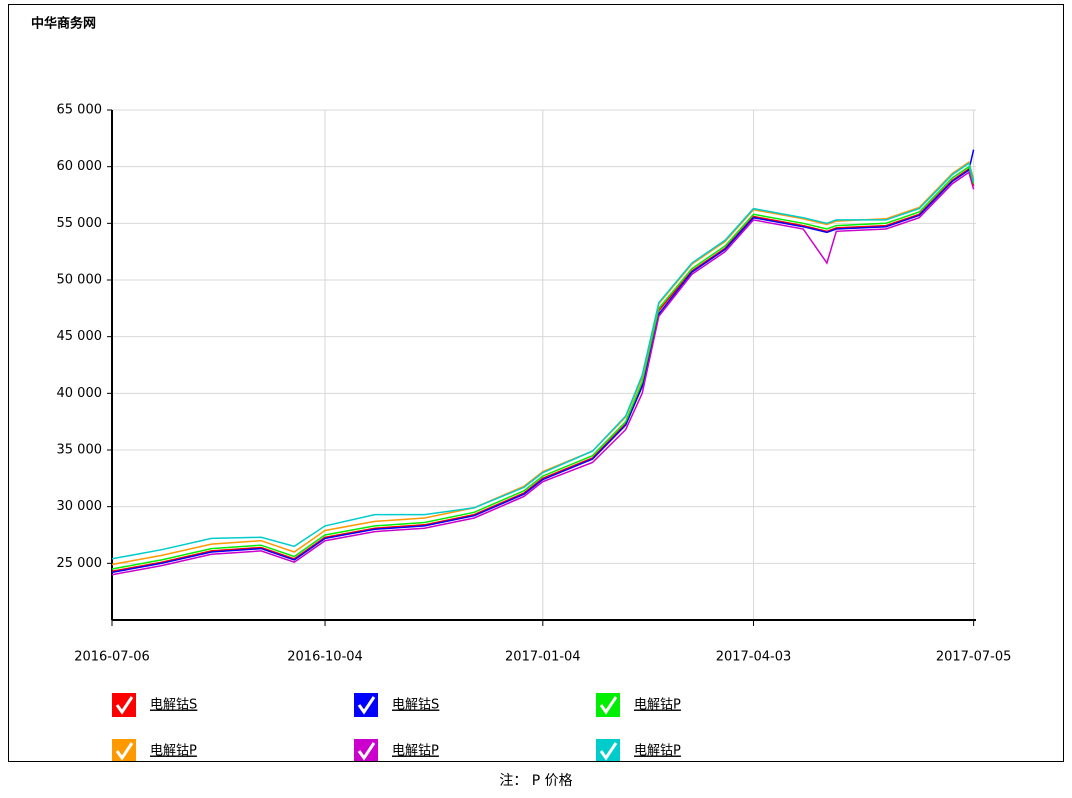 Image resolution: width=1072 pixels, height=798 pixels. What do you see at coordinates (536, 781) in the screenshot?
I see `footnote: 注： P 价格` at bounding box center [536, 781].